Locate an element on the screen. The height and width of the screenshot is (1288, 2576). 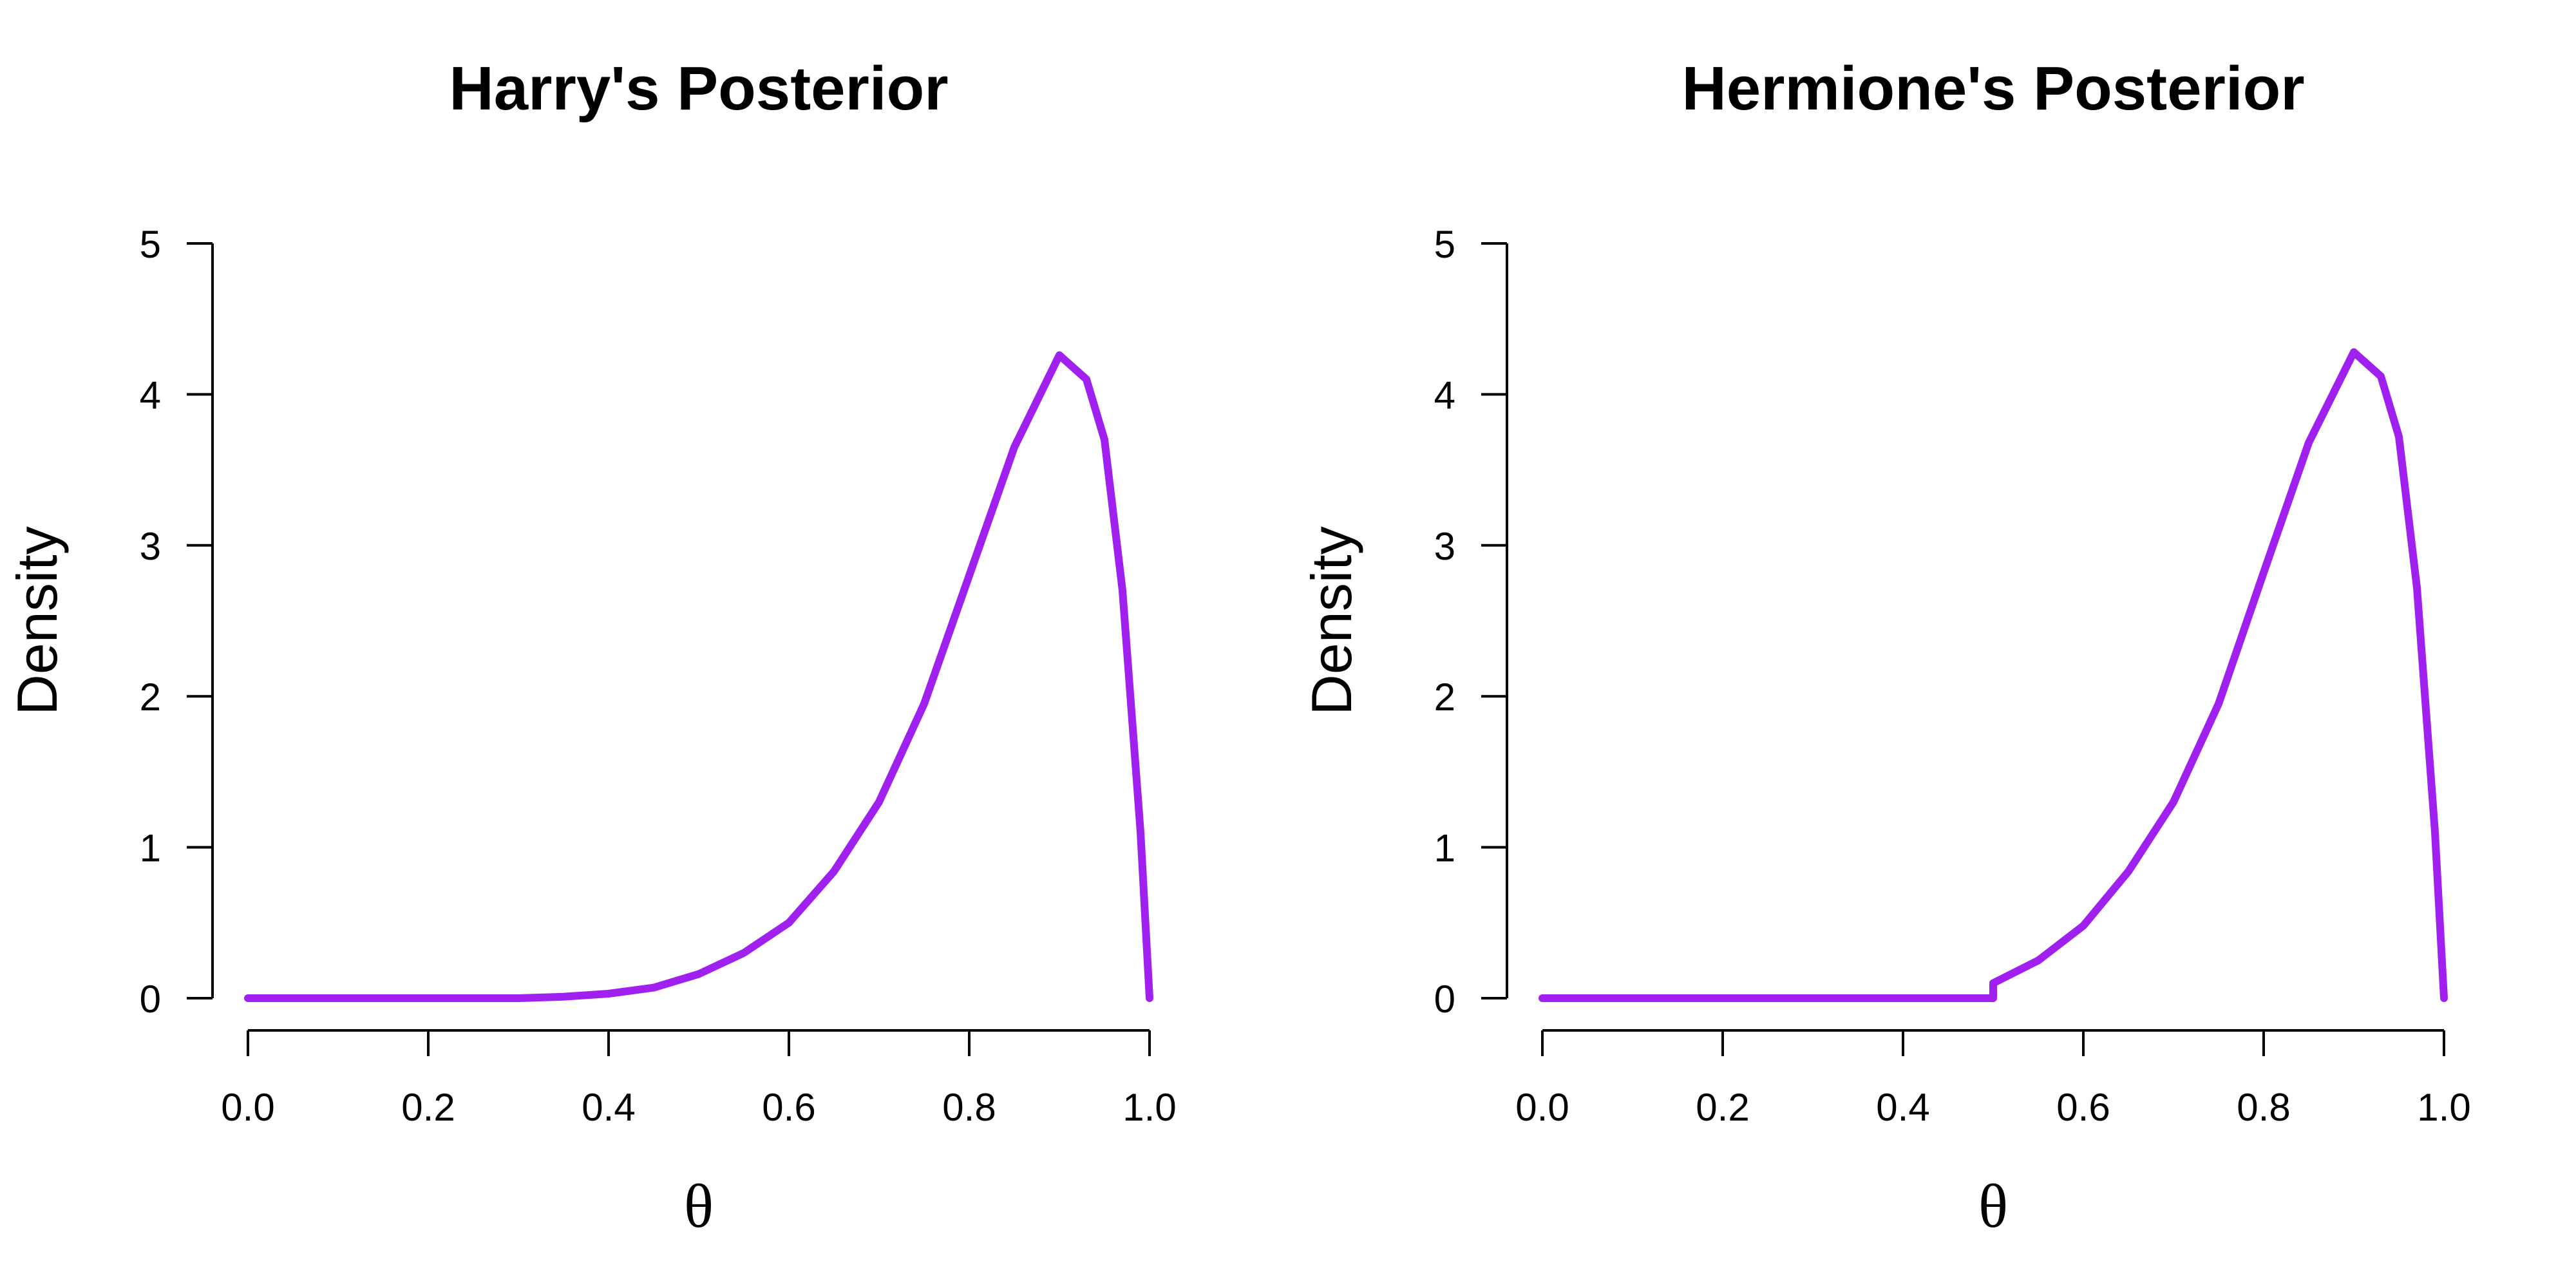
chart-title: Hermione's Posterior is located at coordinates (1993, 88).